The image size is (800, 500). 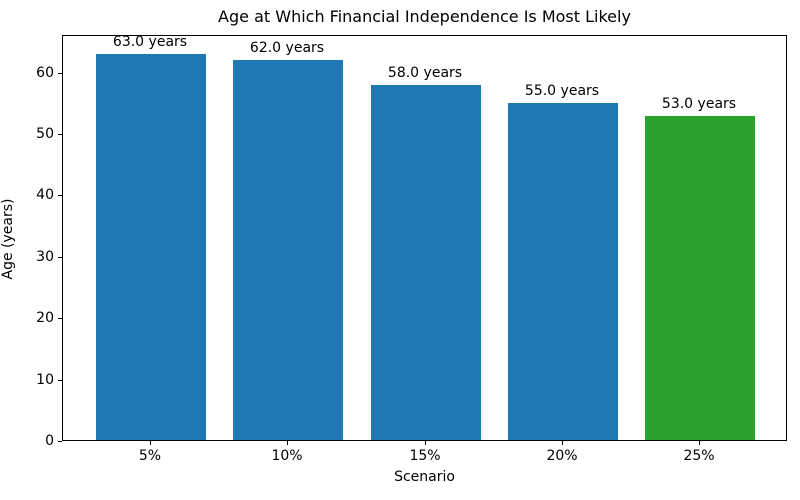 I want to click on x-axis-label: Scenario, so click(x=424, y=477).